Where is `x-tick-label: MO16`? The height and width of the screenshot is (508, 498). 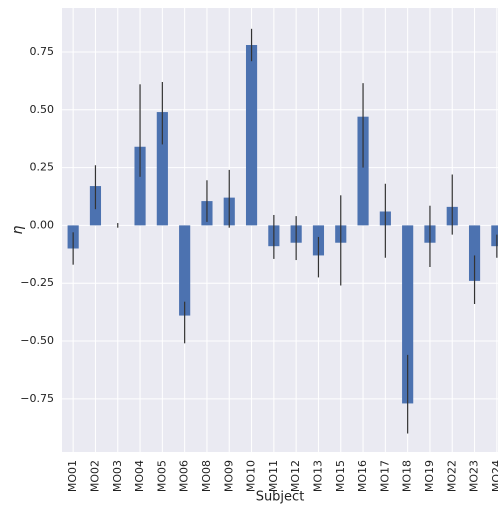
x-tick-label: MO16 is located at coordinates (362, 476).